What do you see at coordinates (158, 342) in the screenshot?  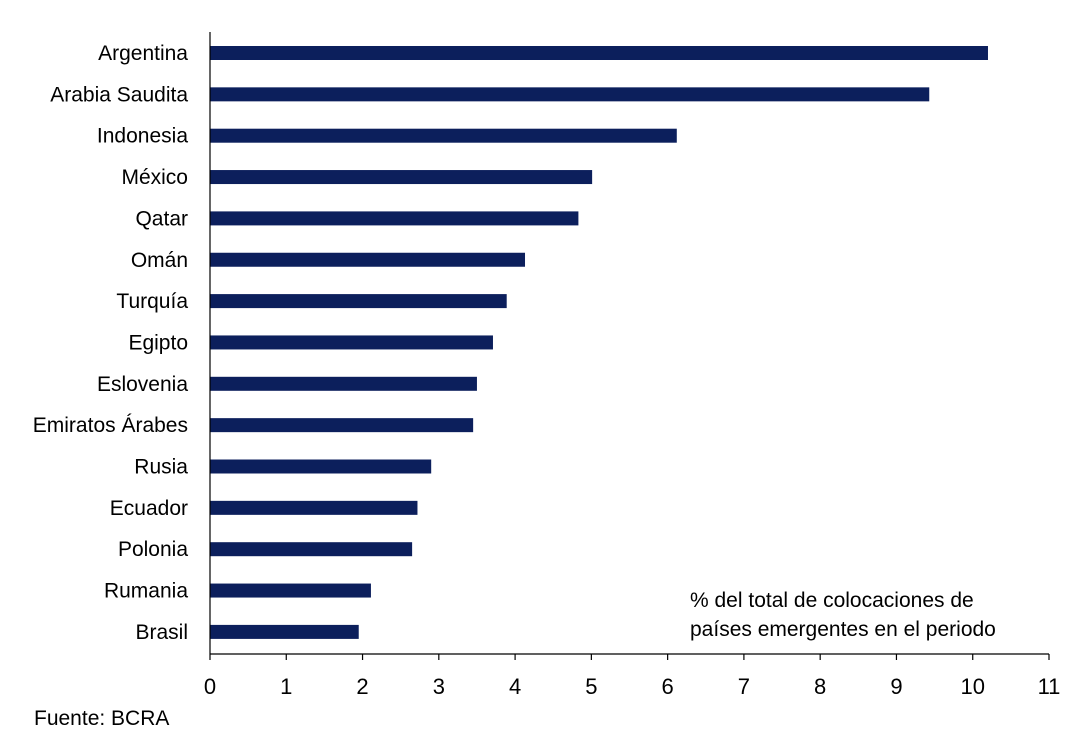 I see `category-label: Egipto` at bounding box center [158, 342].